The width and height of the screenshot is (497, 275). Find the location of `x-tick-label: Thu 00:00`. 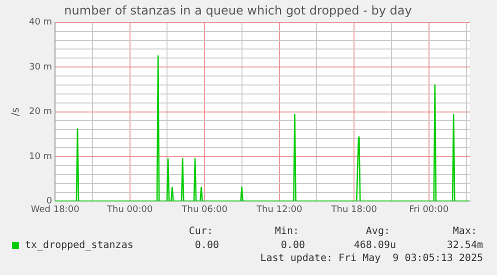

x-tick-label: Thu 00:00 is located at coordinates (129, 209).